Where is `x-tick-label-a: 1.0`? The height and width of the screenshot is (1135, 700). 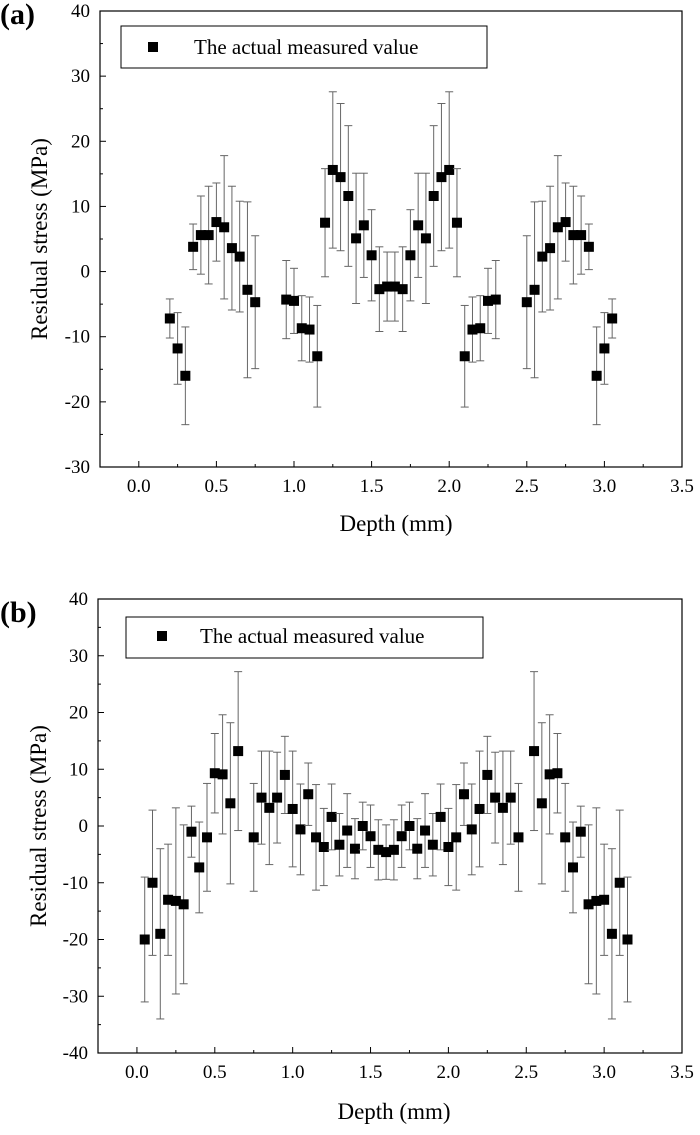 x-tick-label-a: 1.0 is located at coordinates (294, 486).